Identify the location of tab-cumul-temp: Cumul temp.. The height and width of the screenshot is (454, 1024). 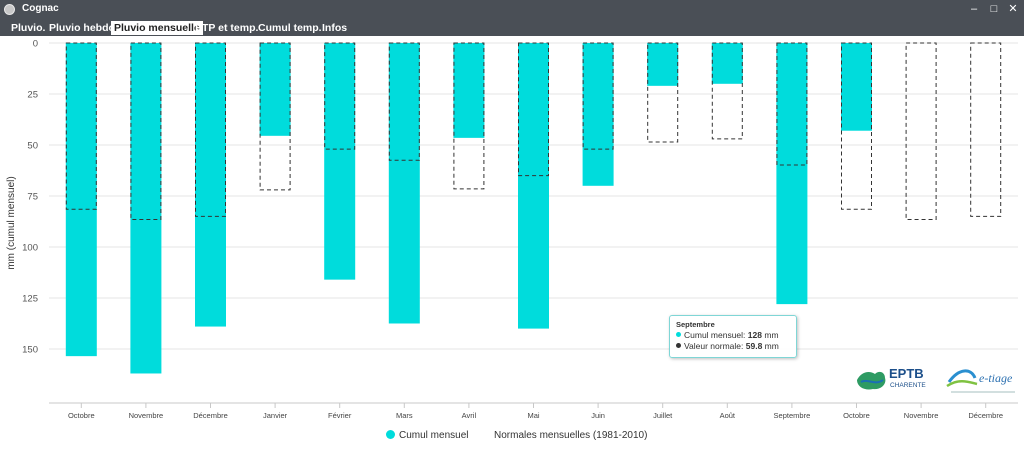
(290, 28).